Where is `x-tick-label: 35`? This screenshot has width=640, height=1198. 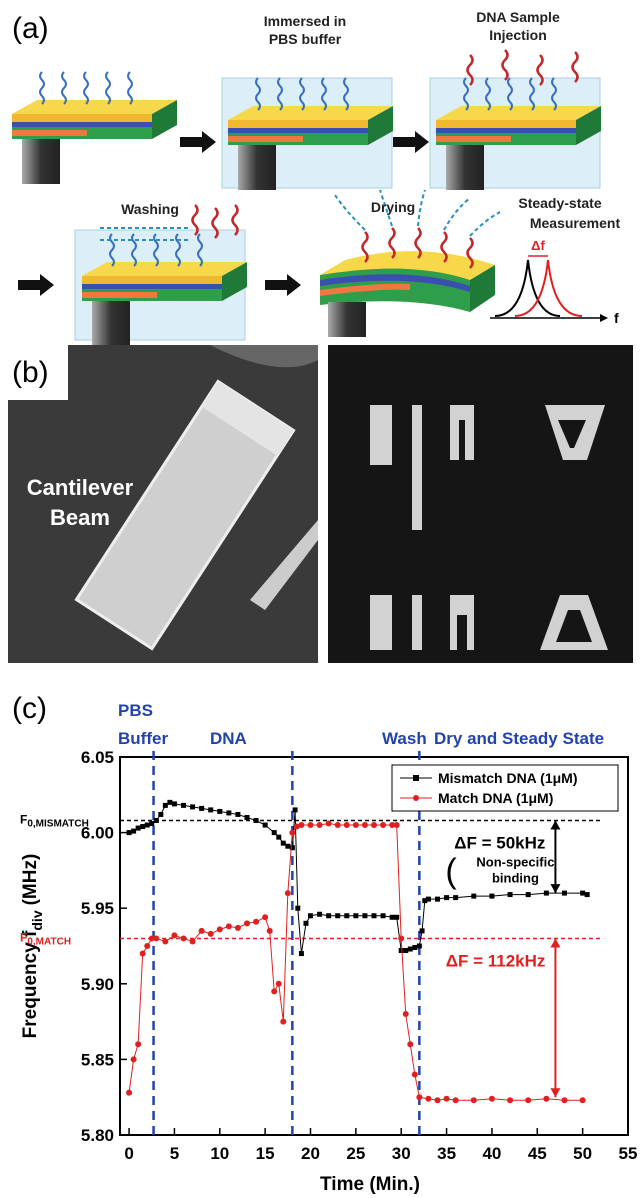
x-tick-label: 35 is located at coordinates (446, 1153).